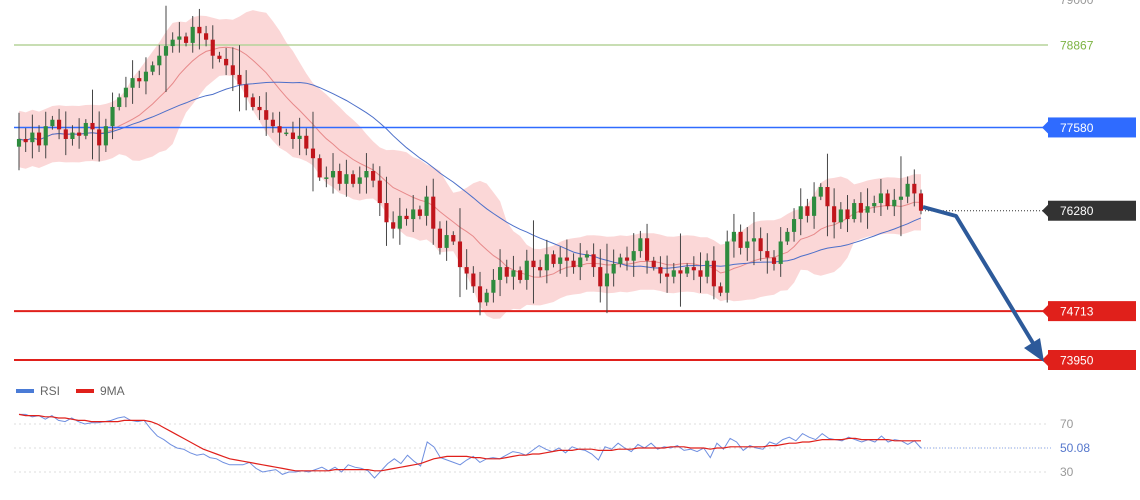  What do you see at coordinates (50, 391) in the screenshot?
I see `legend-label-rsi: RSI` at bounding box center [50, 391].